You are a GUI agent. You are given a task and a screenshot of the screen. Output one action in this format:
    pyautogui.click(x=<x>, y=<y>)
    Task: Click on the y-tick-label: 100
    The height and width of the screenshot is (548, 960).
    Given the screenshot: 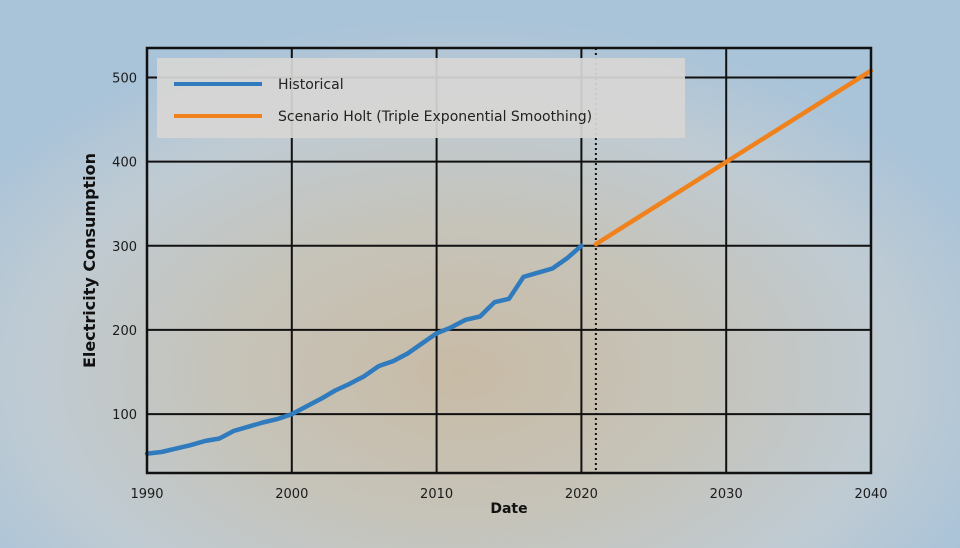 What is the action you would take?
    pyautogui.click(x=124, y=415)
    